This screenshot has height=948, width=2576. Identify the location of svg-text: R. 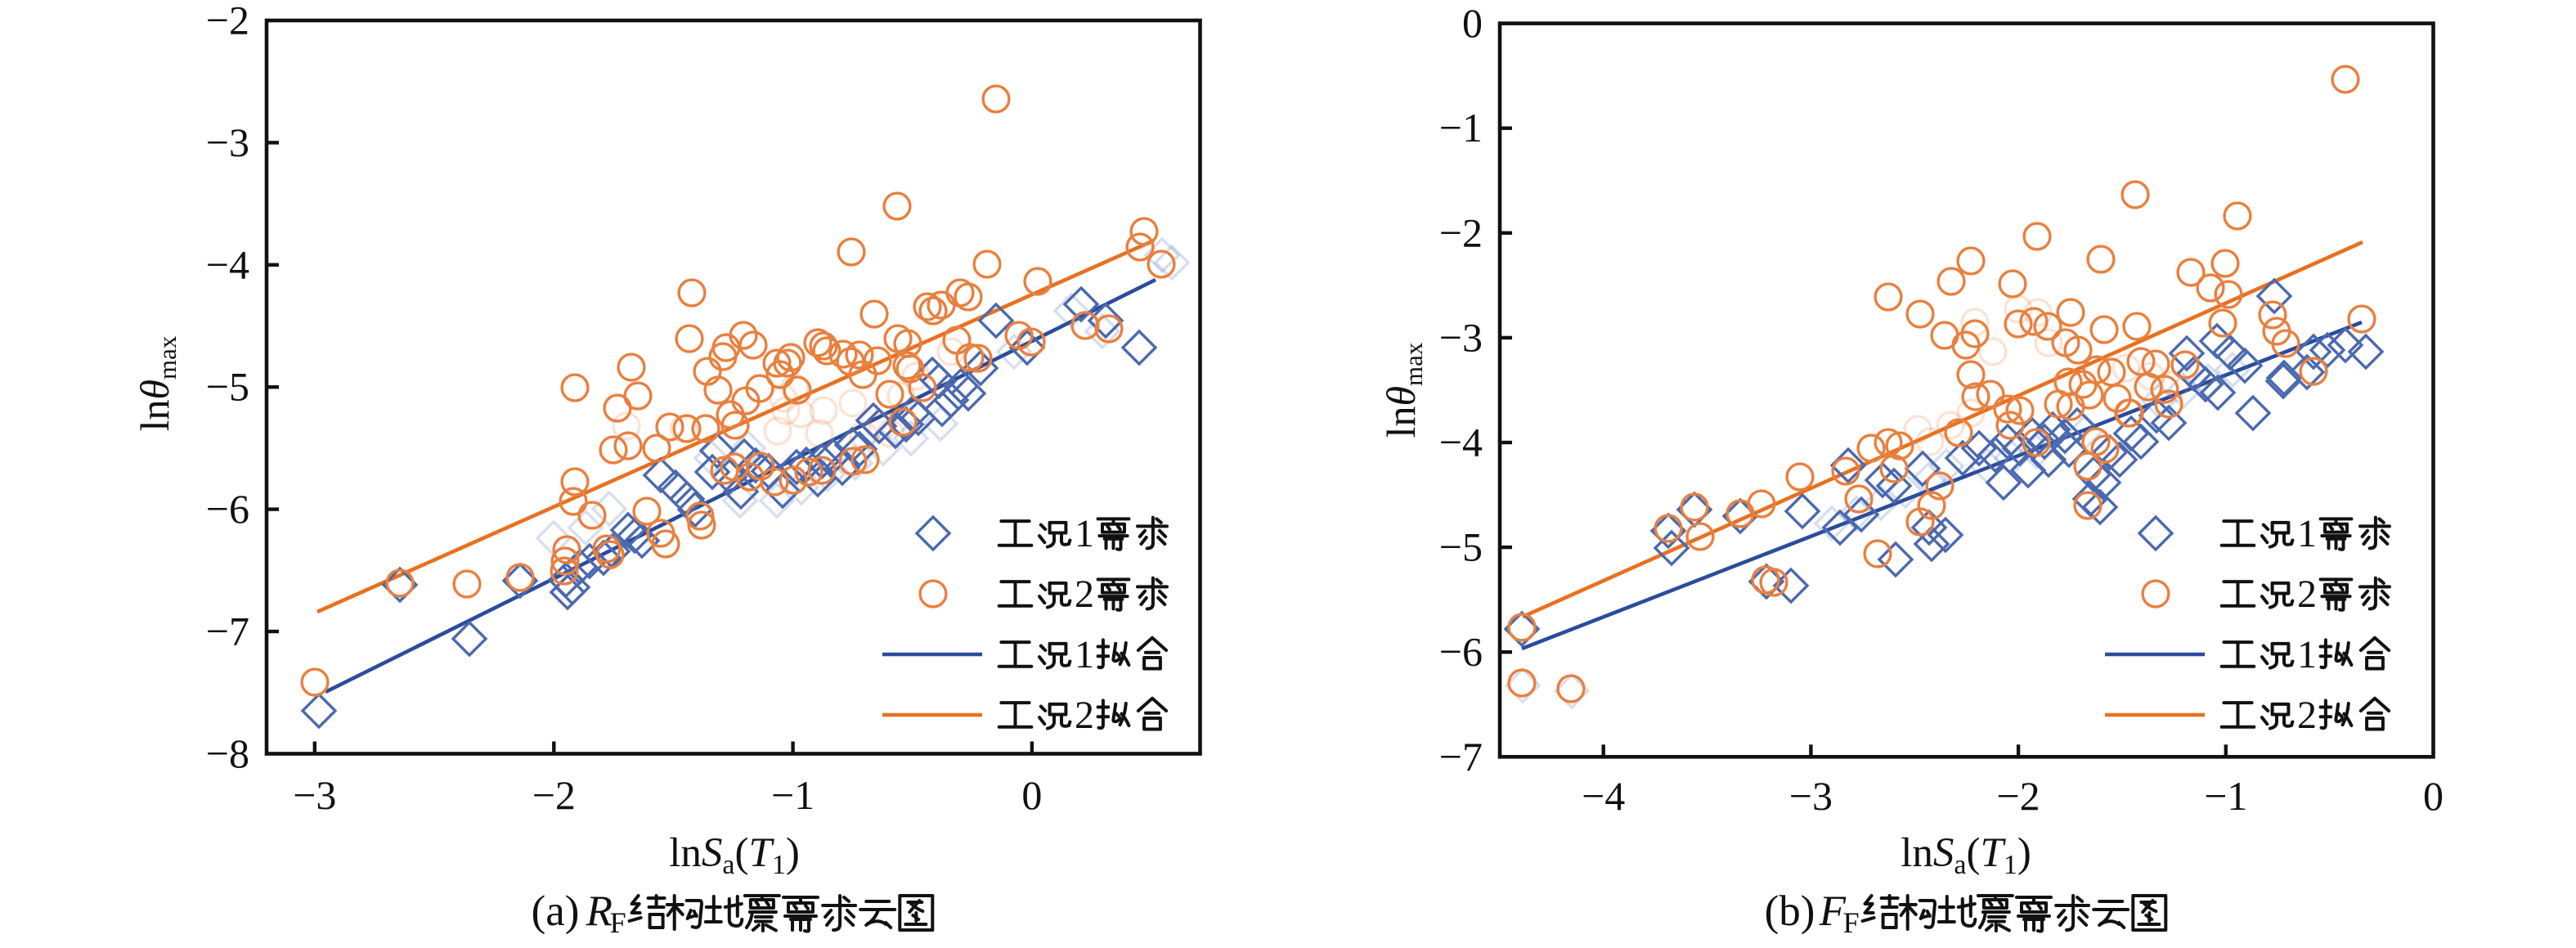
(599, 911).